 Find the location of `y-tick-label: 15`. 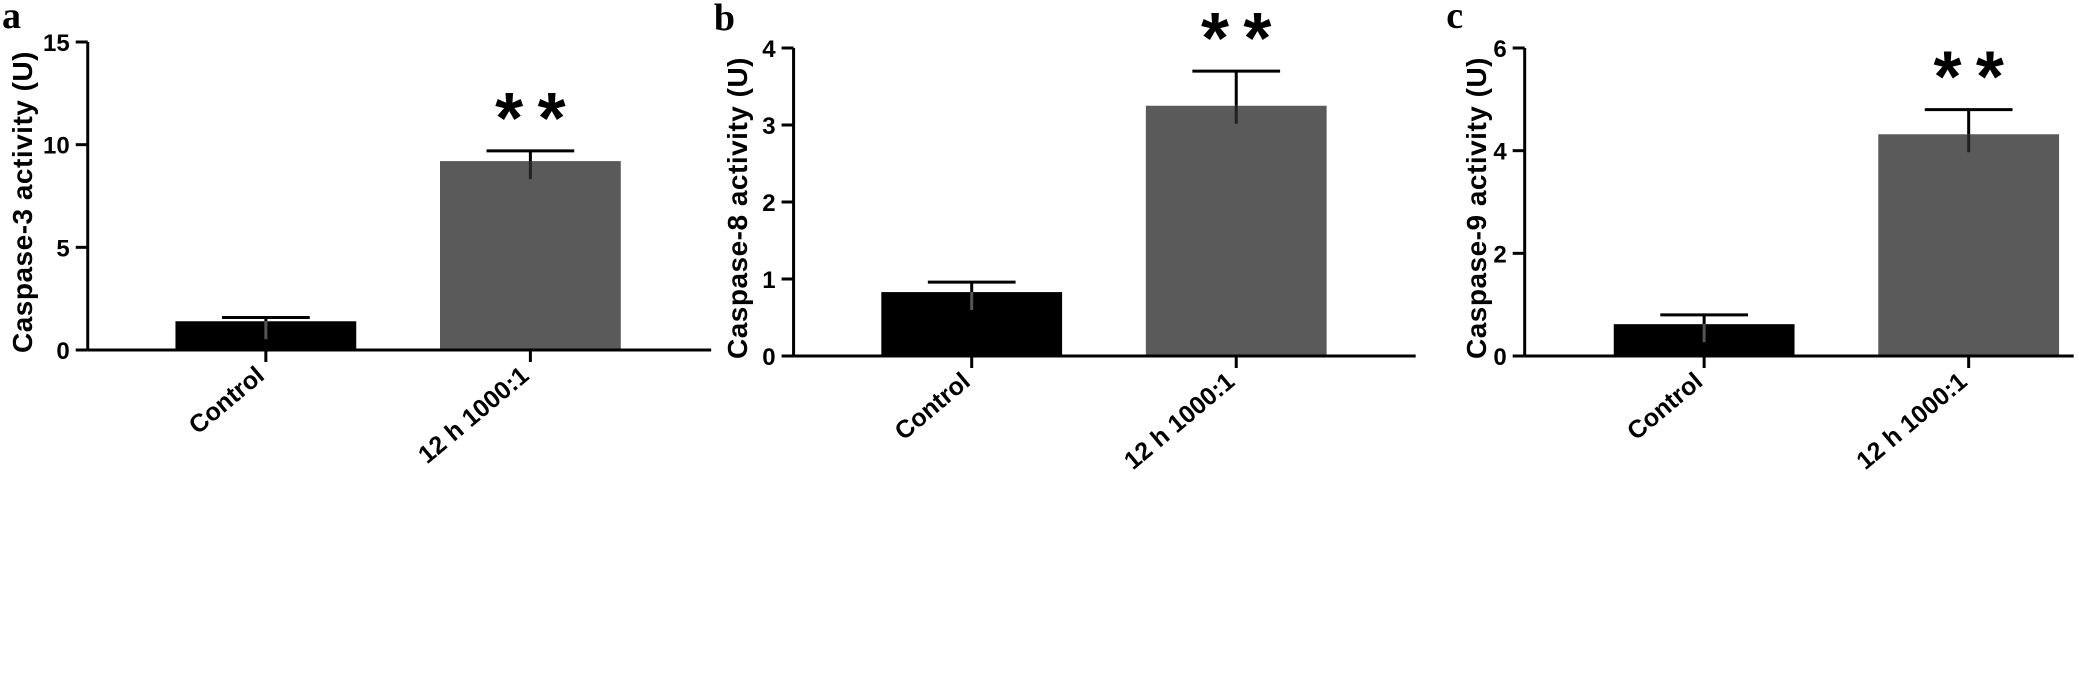

y-tick-label: 15 is located at coordinates (56, 43).